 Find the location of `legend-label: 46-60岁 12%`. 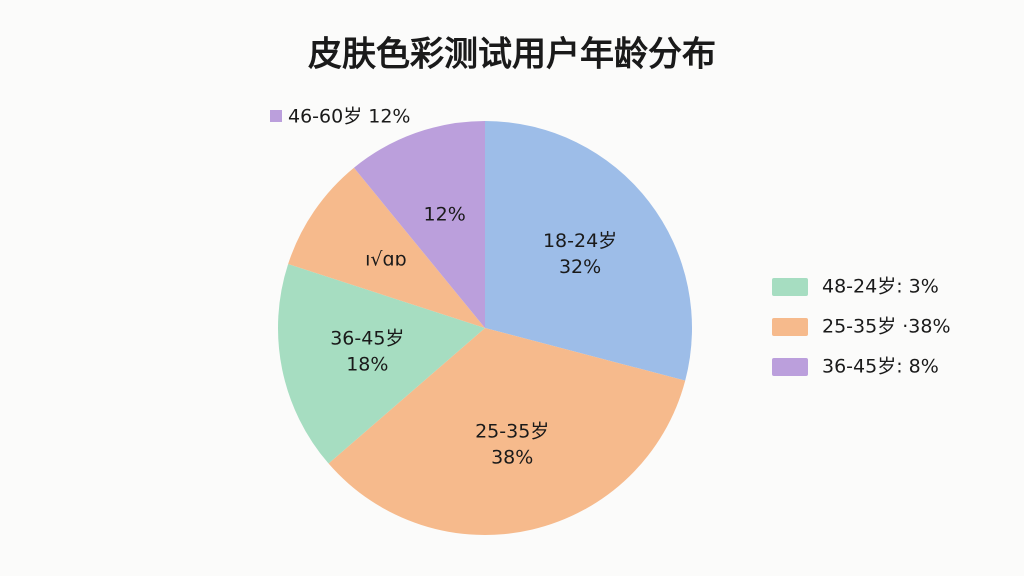

legend-label: 46-60岁 12% is located at coordinates (349, 117).